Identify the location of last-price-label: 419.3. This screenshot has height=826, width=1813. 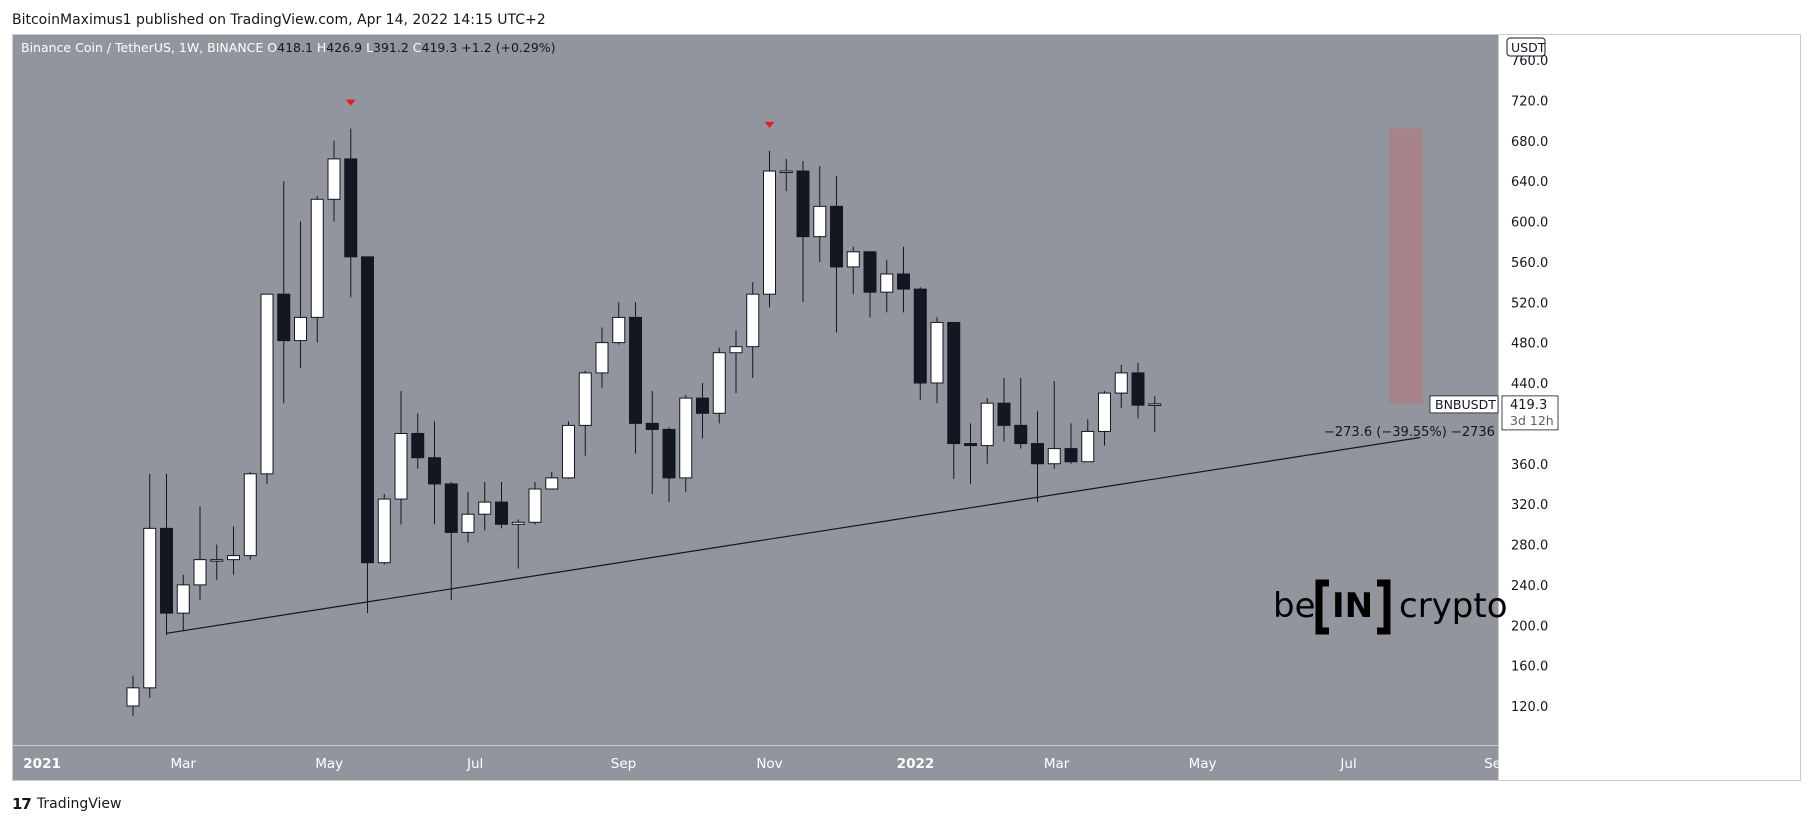
(1528, 405).